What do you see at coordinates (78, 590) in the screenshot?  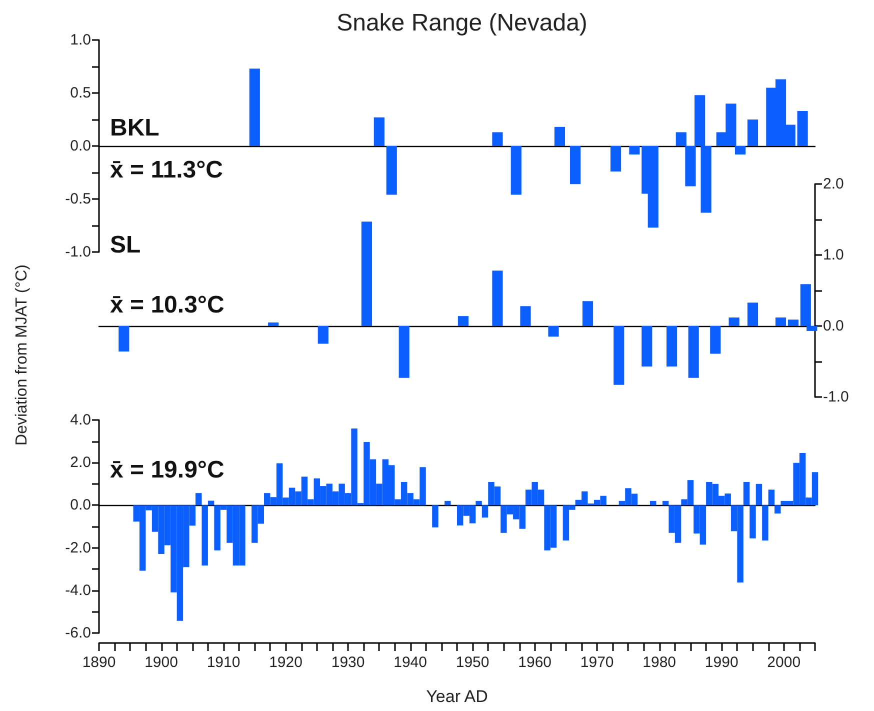 I see `y-tick-label: -4.0` at bounding box center [78, 590].